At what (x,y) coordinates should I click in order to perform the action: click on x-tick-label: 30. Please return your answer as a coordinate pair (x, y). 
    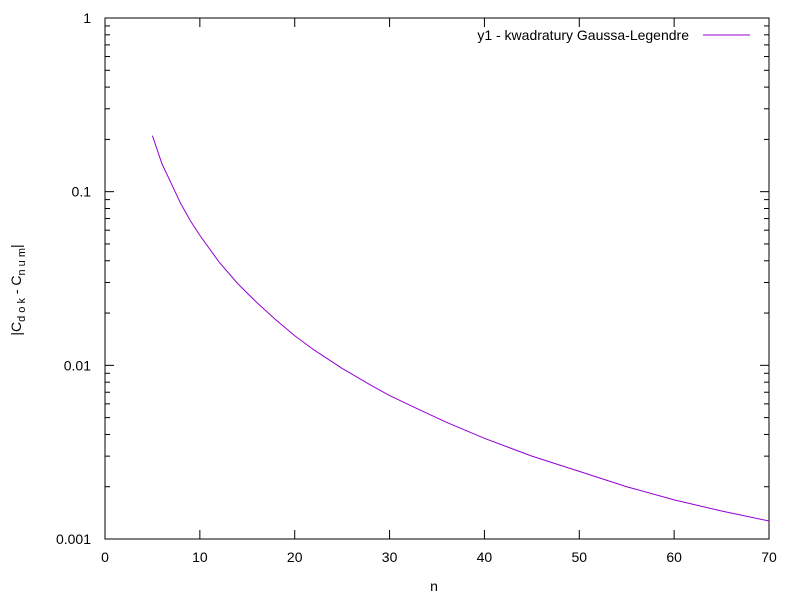
    Looking at the image, I should click on (390, 557).